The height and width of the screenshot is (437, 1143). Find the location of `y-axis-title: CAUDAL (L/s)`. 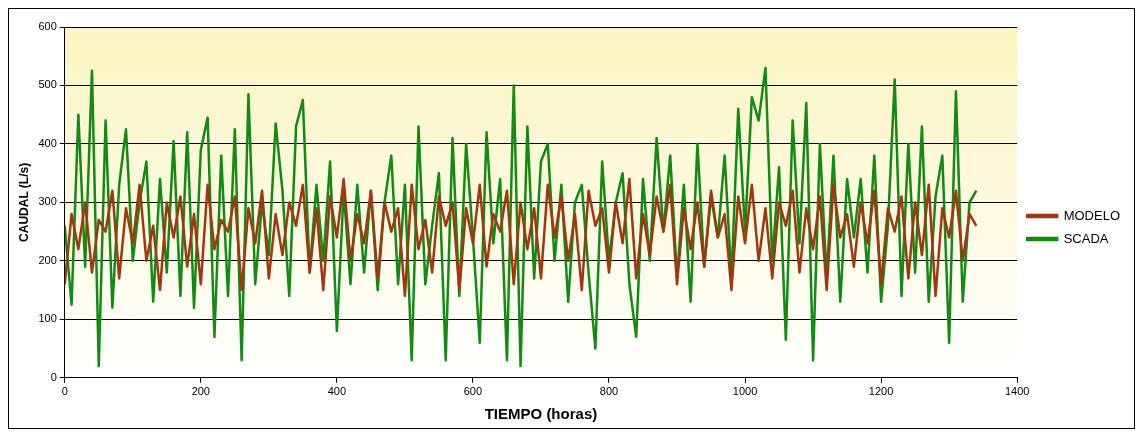

y-axis-title: CAUDAL (L/s) is located at coordinates (23, 202).